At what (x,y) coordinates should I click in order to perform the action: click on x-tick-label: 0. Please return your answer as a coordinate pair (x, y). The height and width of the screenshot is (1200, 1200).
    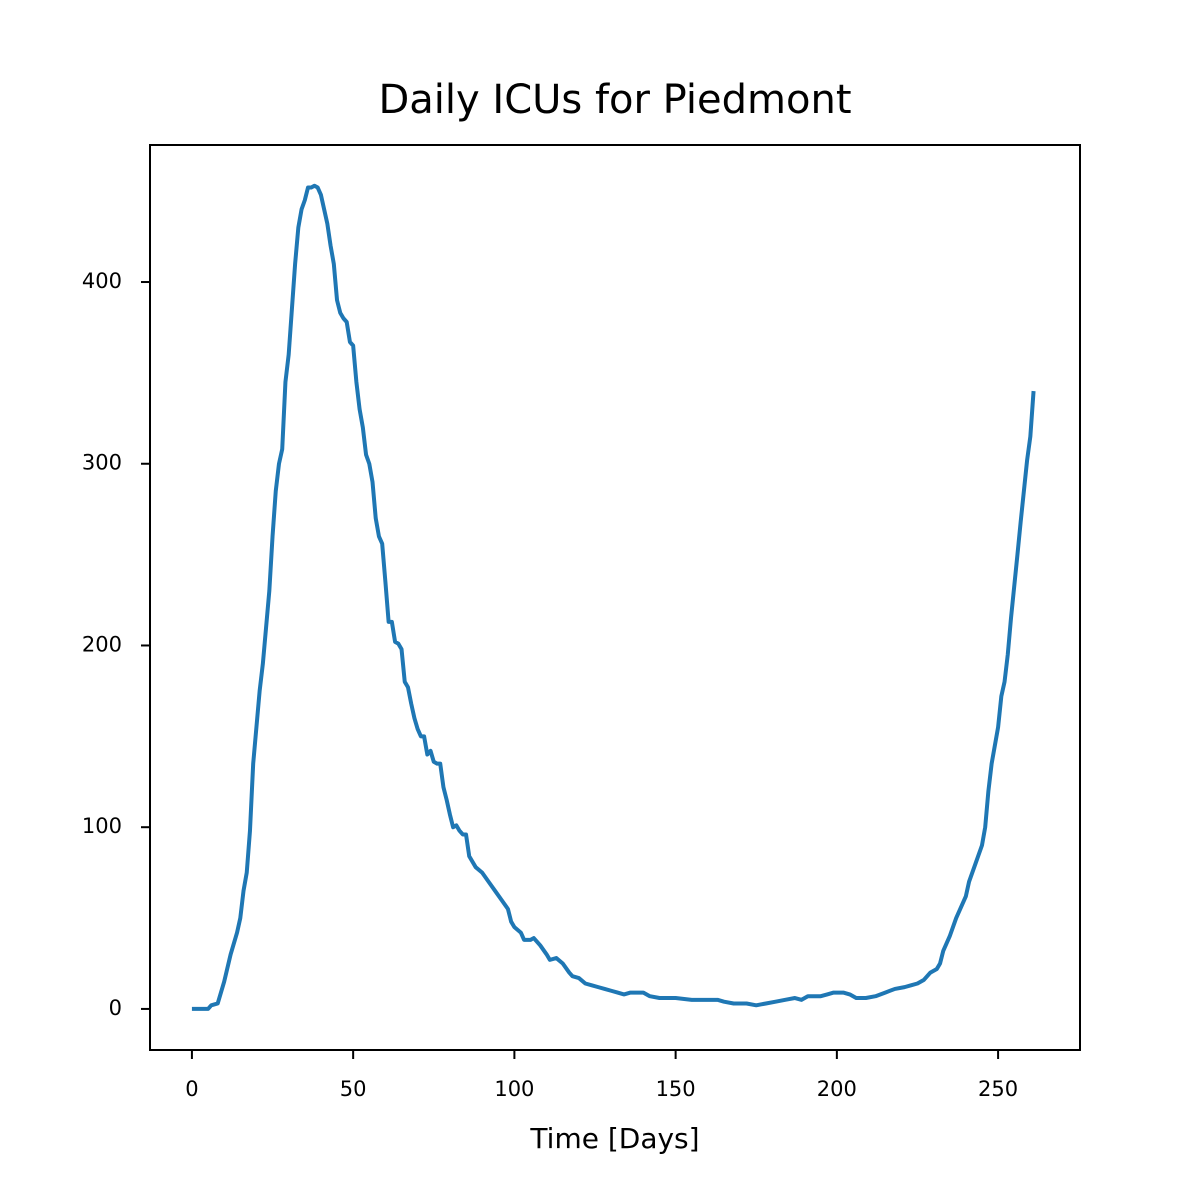
    Looking at the image, I should click on (191, 1089).